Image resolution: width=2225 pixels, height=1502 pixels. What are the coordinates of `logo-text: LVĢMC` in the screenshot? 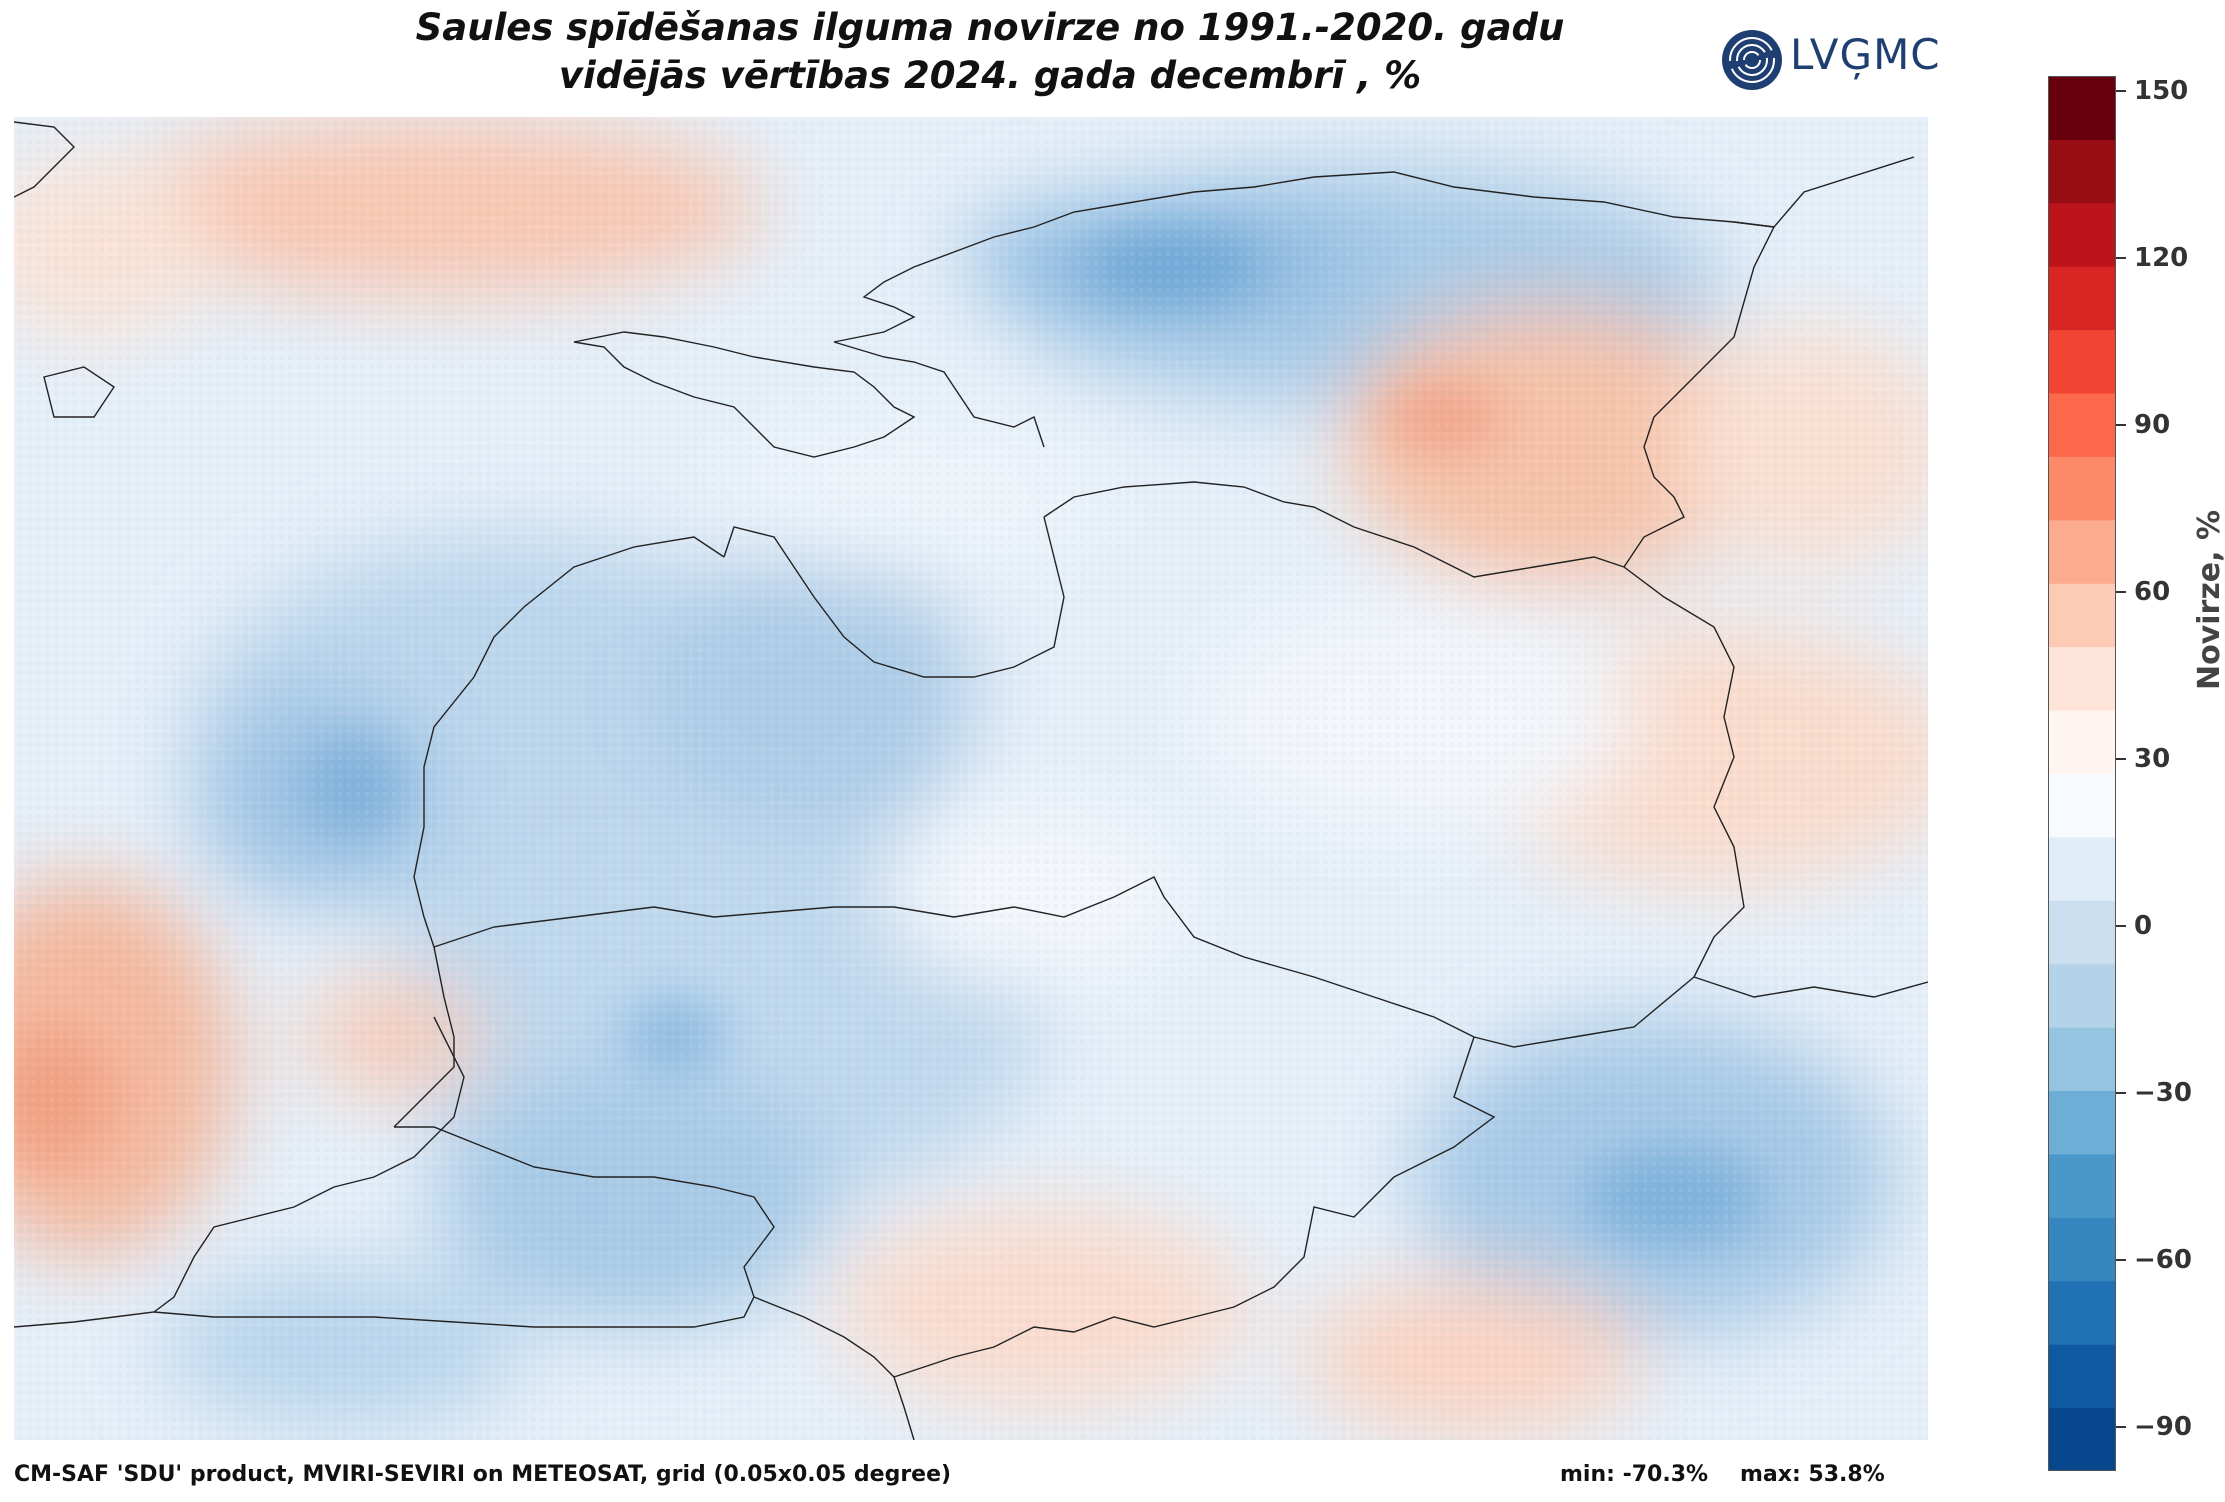 It's located at (1865, 54).